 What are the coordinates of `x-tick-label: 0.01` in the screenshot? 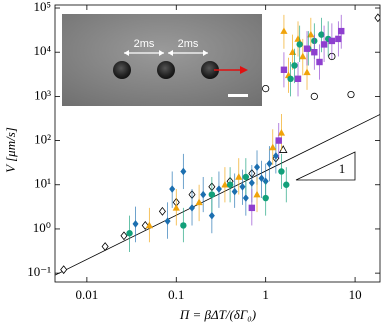 It's located at (87, 294).